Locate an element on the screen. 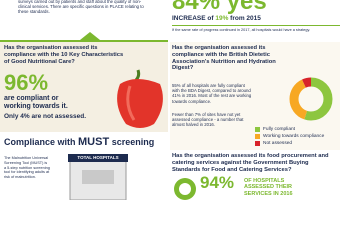 This screenshot has width=340, height=240. plate-icon is located at coordinates (185, 189).